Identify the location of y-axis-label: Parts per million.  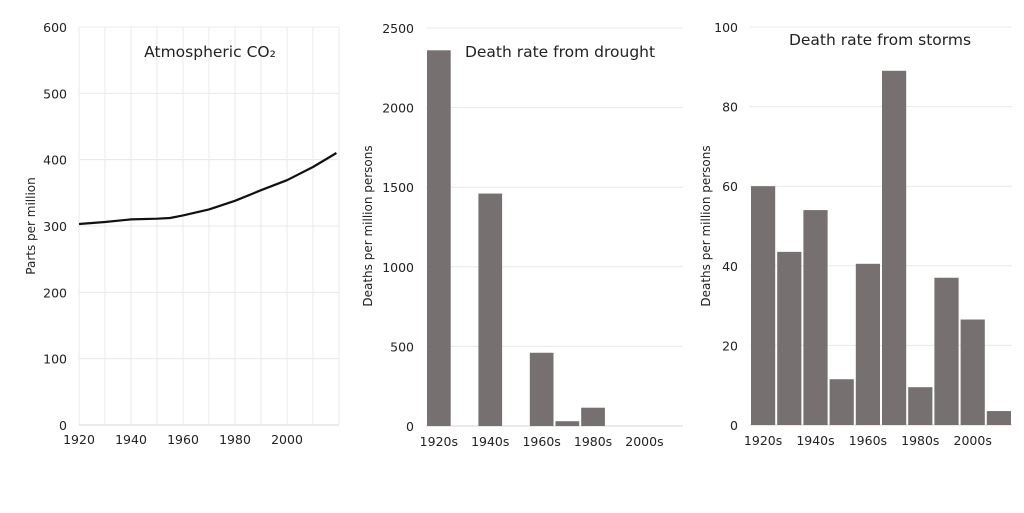
(31, 225).